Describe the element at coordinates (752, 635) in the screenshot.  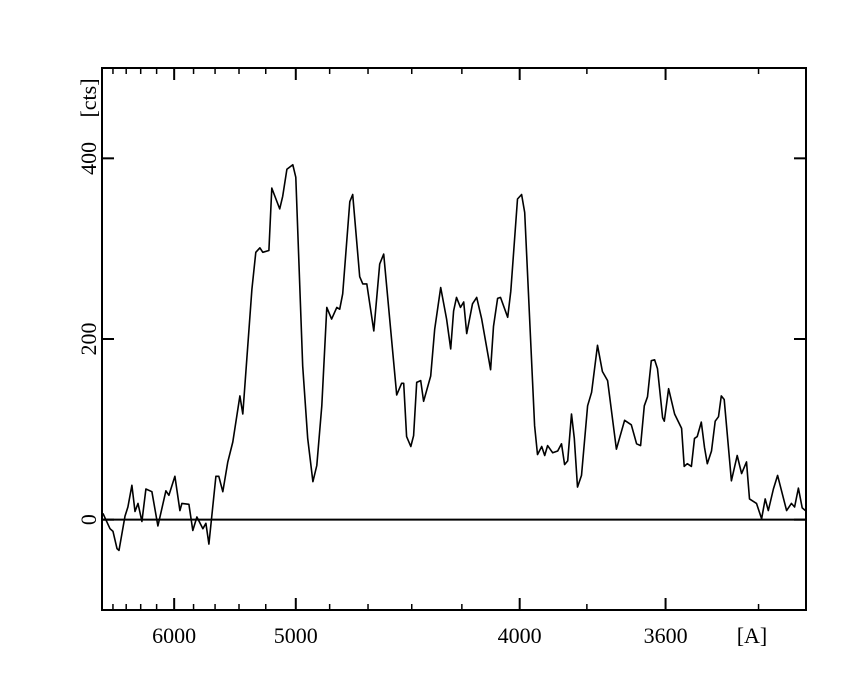
I see `x-axis-label: [A]` at that location.